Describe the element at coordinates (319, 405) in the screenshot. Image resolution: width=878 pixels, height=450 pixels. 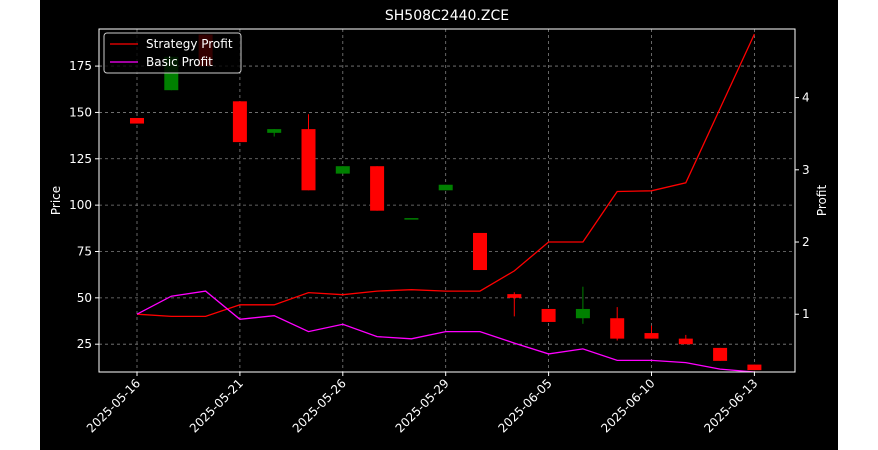
I see `x-tick-label: 2025-05-26` at that location.